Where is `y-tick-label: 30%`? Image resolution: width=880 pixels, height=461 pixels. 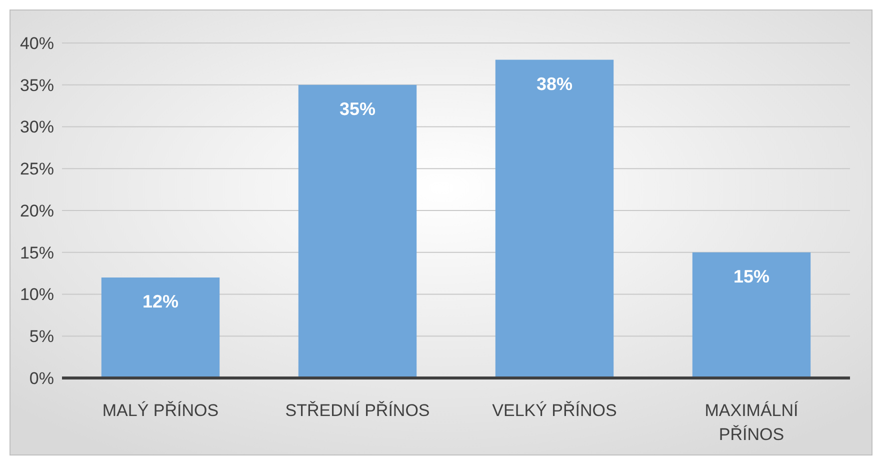
y-tick-label: 30% is located at coordinates (37, 127).